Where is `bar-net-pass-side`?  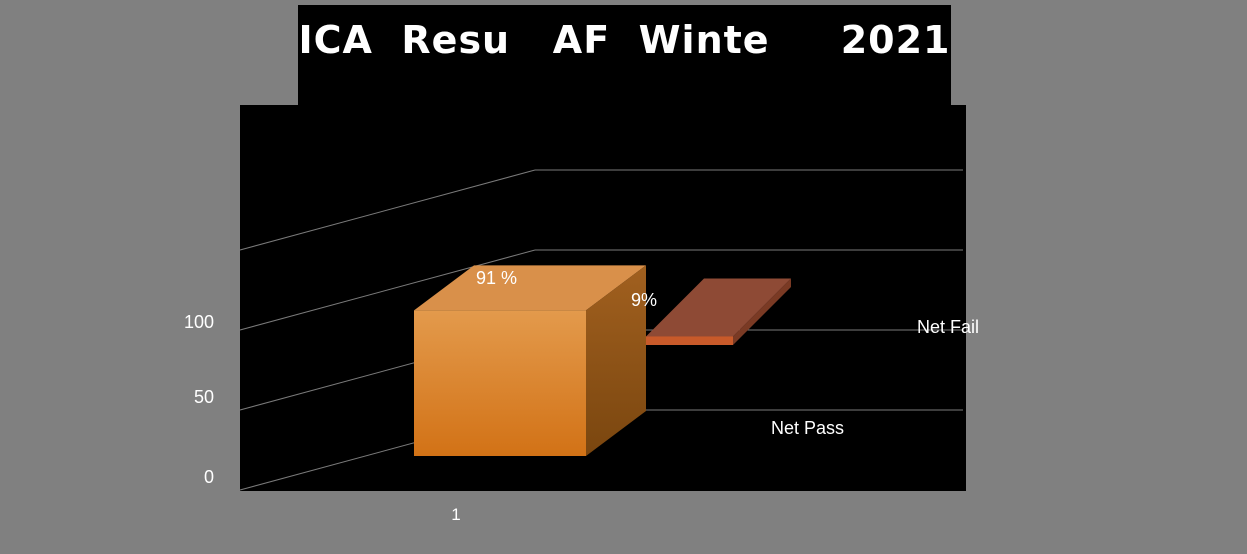 bar-net-pass-side is located at coordinates (616, 360).